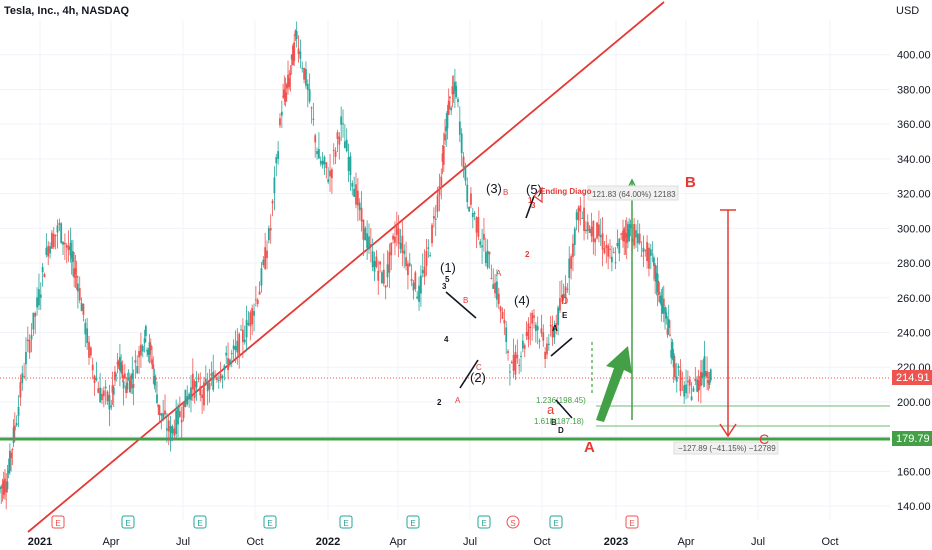 The height and width of the screenshot is (550, 932). What do you see at coordinates (505, 192) in the screenshot?
I see `sub-b2-label: B` at bounding box center [505, 192].